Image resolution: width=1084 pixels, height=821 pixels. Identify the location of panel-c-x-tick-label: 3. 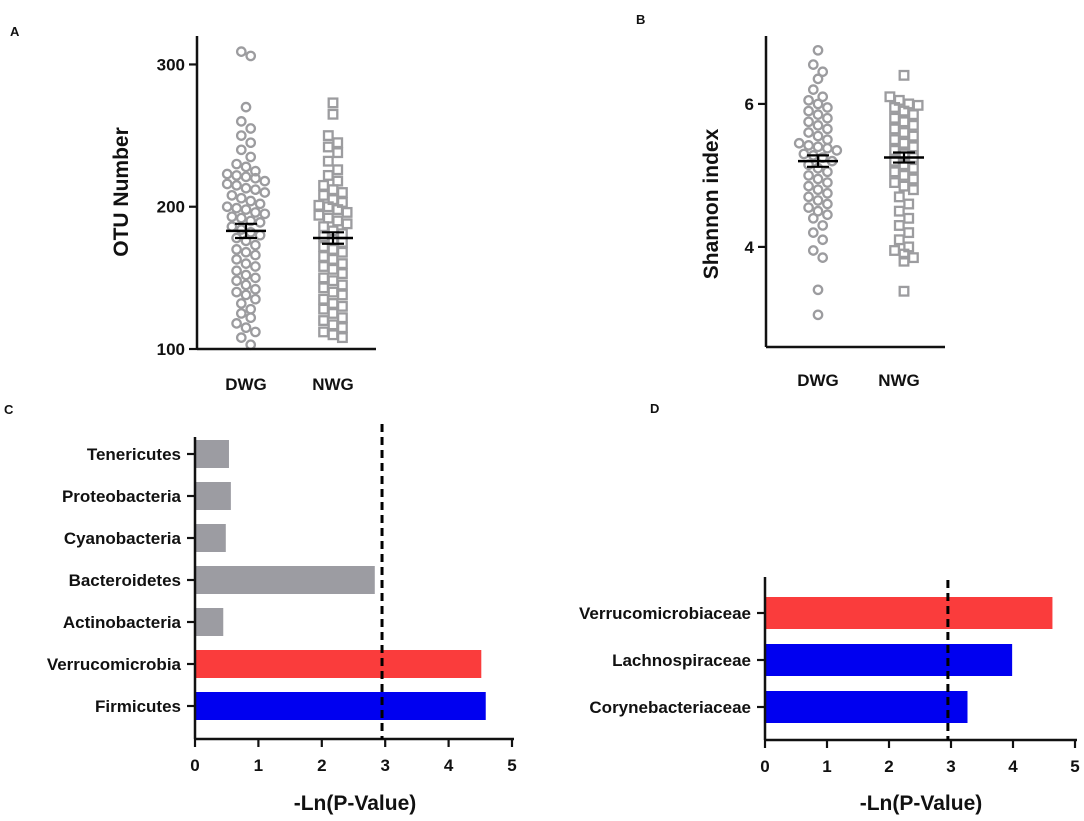
(384, 765).